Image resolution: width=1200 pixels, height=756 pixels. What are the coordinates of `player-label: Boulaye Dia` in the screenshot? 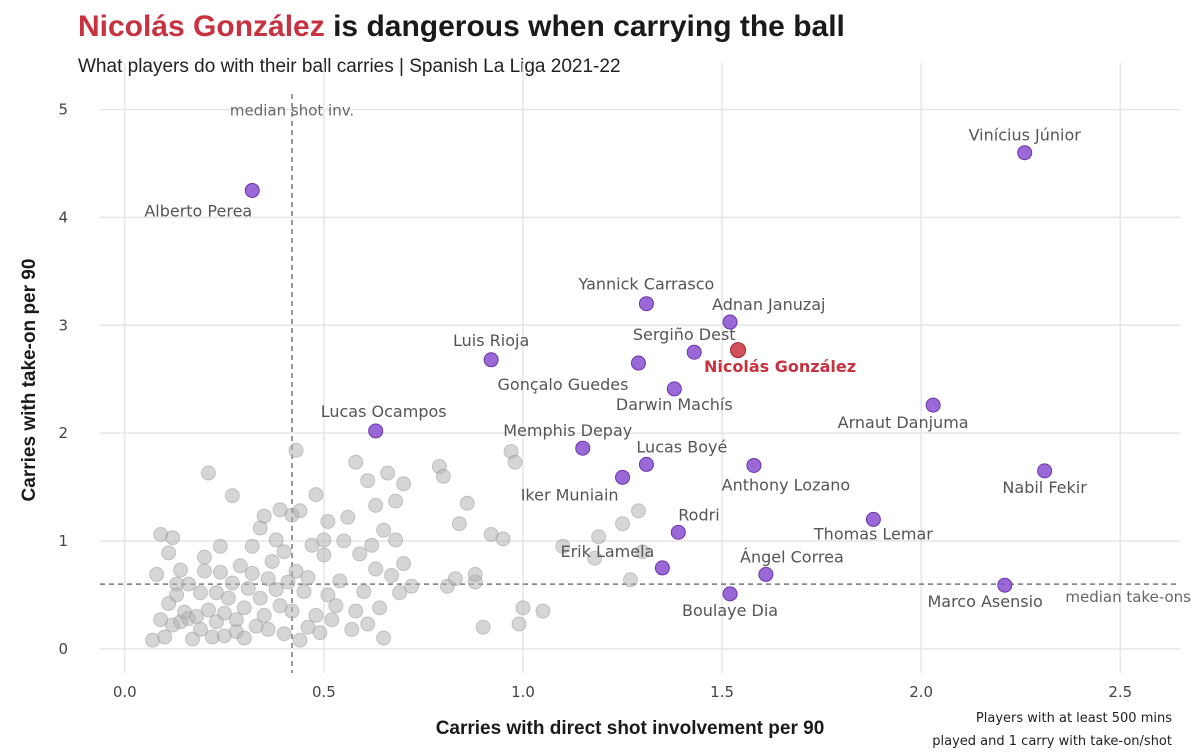 It's located at (730, 610).